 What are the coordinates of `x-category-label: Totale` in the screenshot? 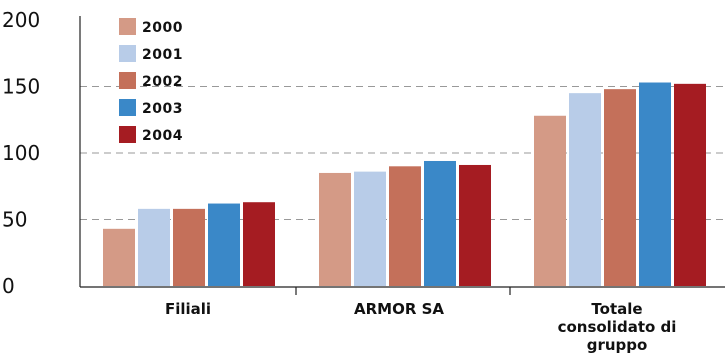 It's located at (616, 309).